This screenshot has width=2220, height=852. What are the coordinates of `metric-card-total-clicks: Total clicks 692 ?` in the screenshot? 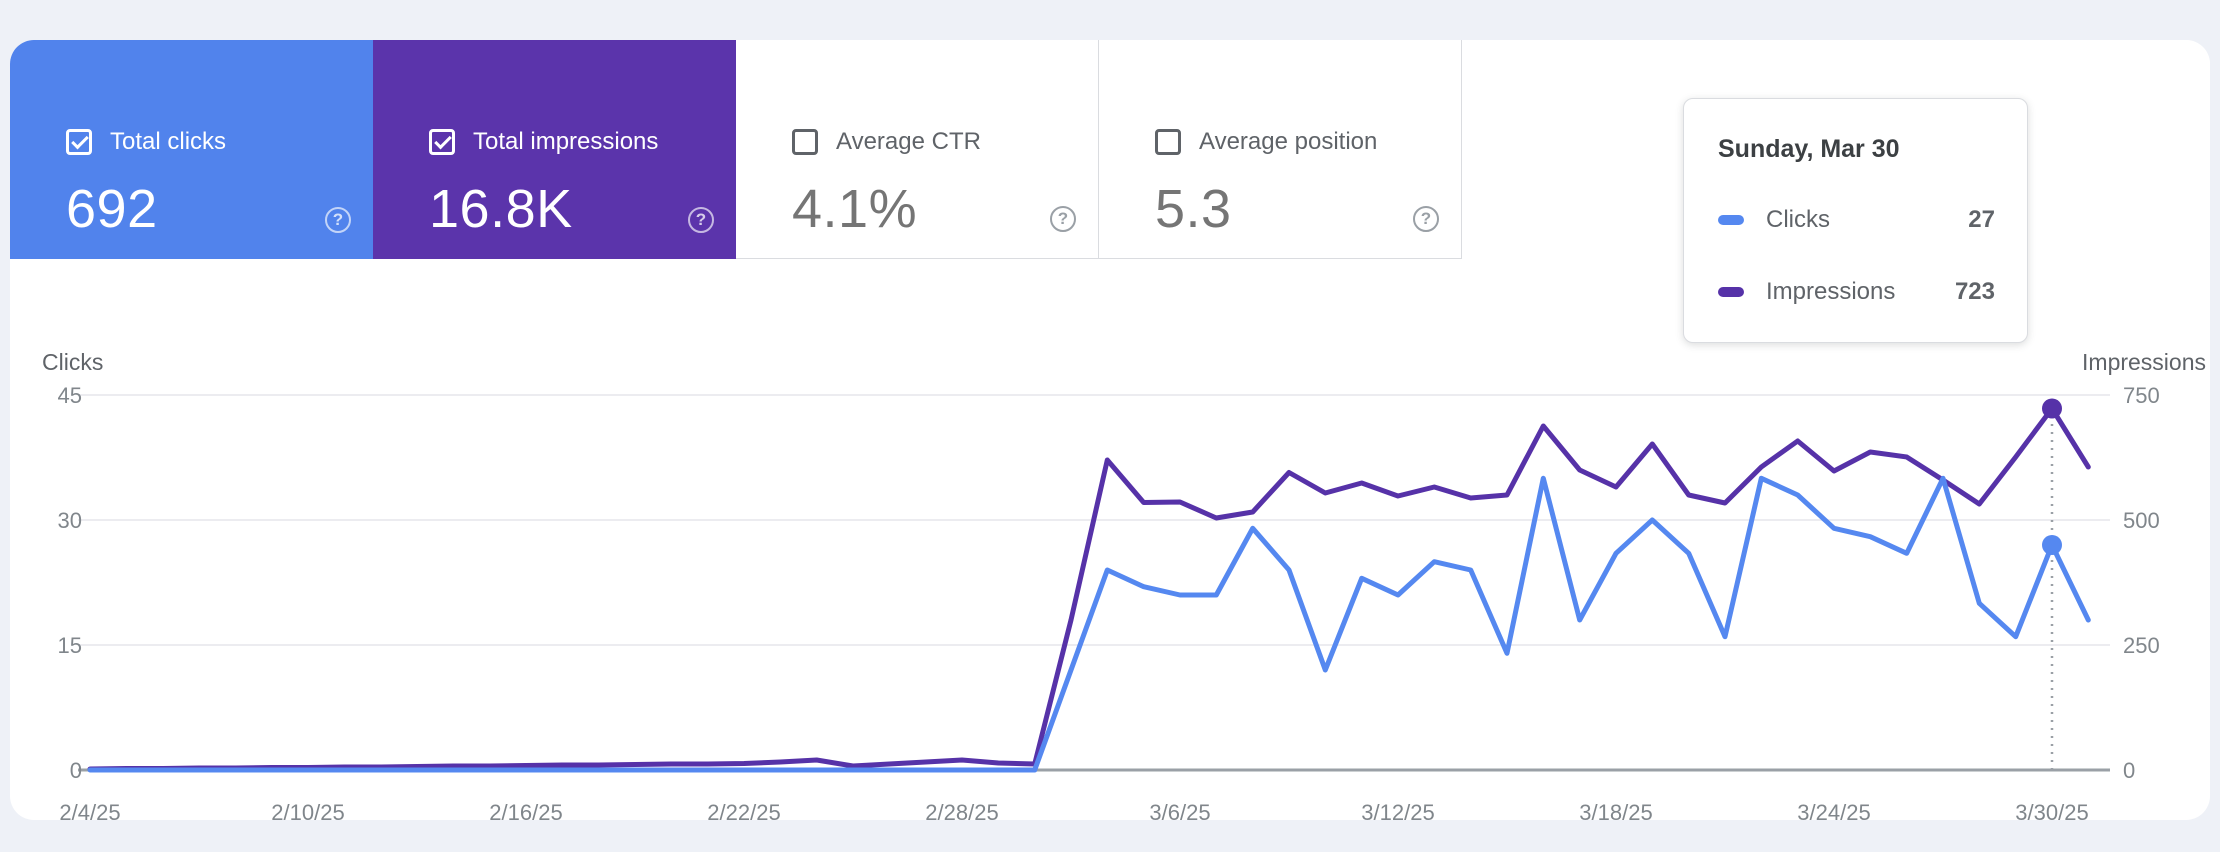 It's located at (191, 149).